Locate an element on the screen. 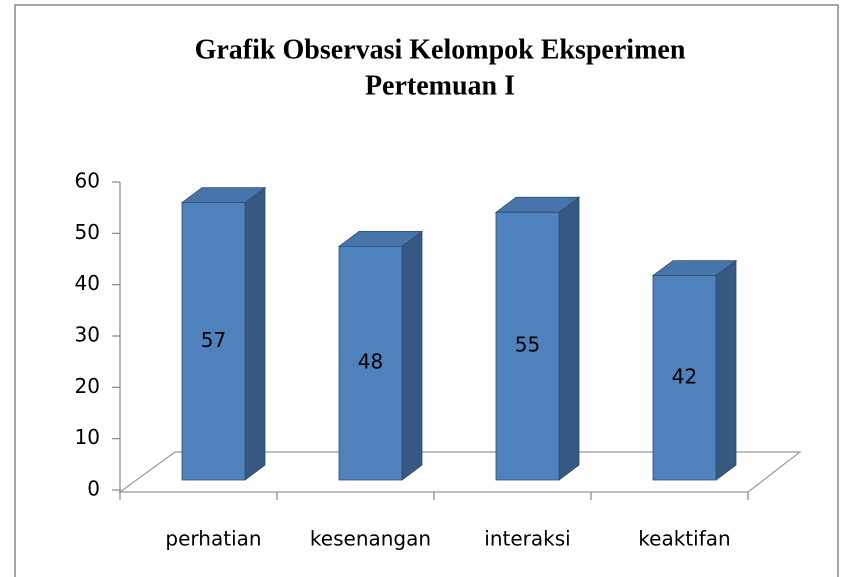 This screenshot has width=845, height=577. value-label: 57 is located at coordinates (213, 340).